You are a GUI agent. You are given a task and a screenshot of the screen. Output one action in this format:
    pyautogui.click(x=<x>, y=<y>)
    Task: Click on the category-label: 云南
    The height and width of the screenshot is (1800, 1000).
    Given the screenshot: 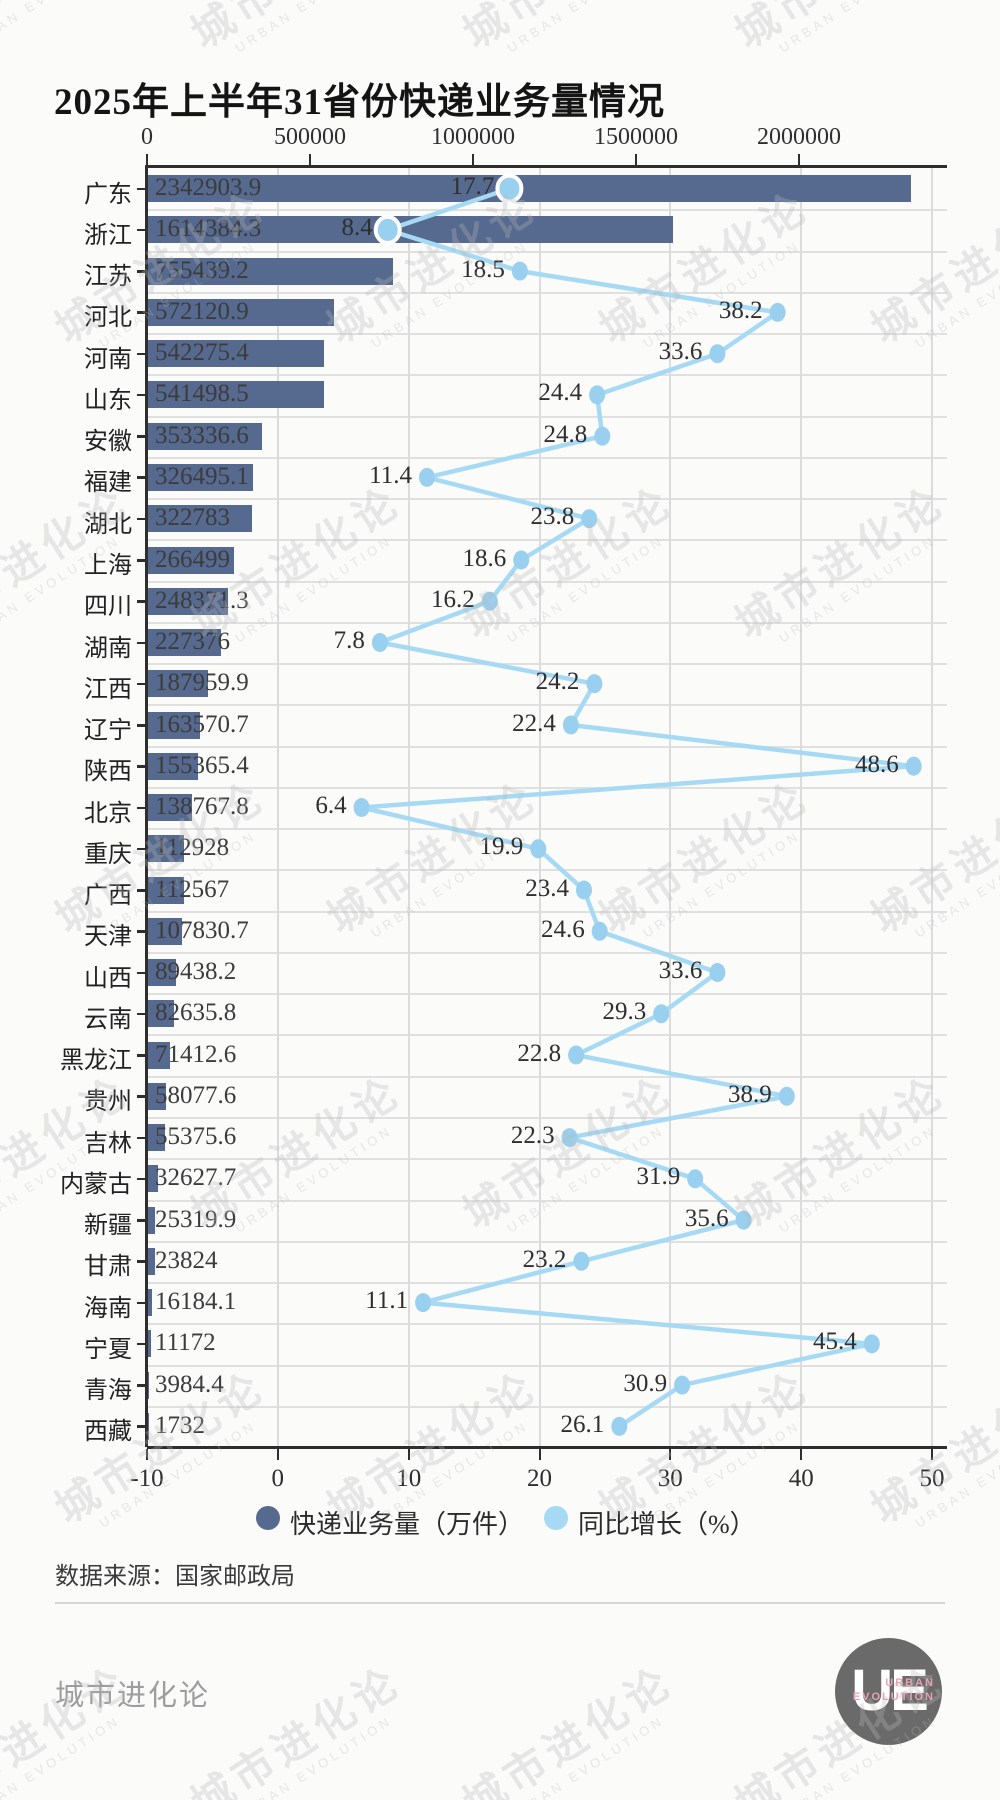 What is the action you would take?
    pyautogui.click(x=108, y=1019)
    